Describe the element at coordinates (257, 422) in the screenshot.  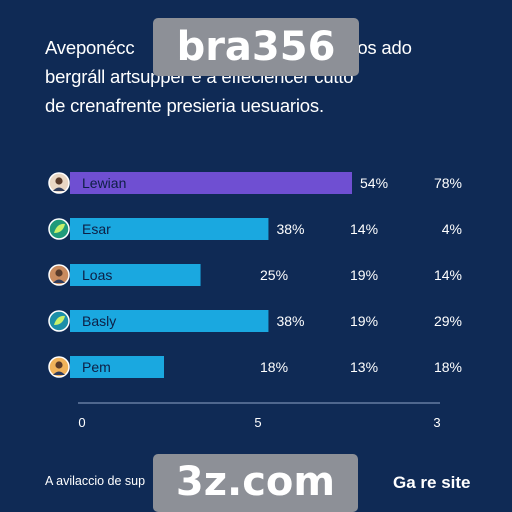
I see `x-tick-label: 5` at that location.